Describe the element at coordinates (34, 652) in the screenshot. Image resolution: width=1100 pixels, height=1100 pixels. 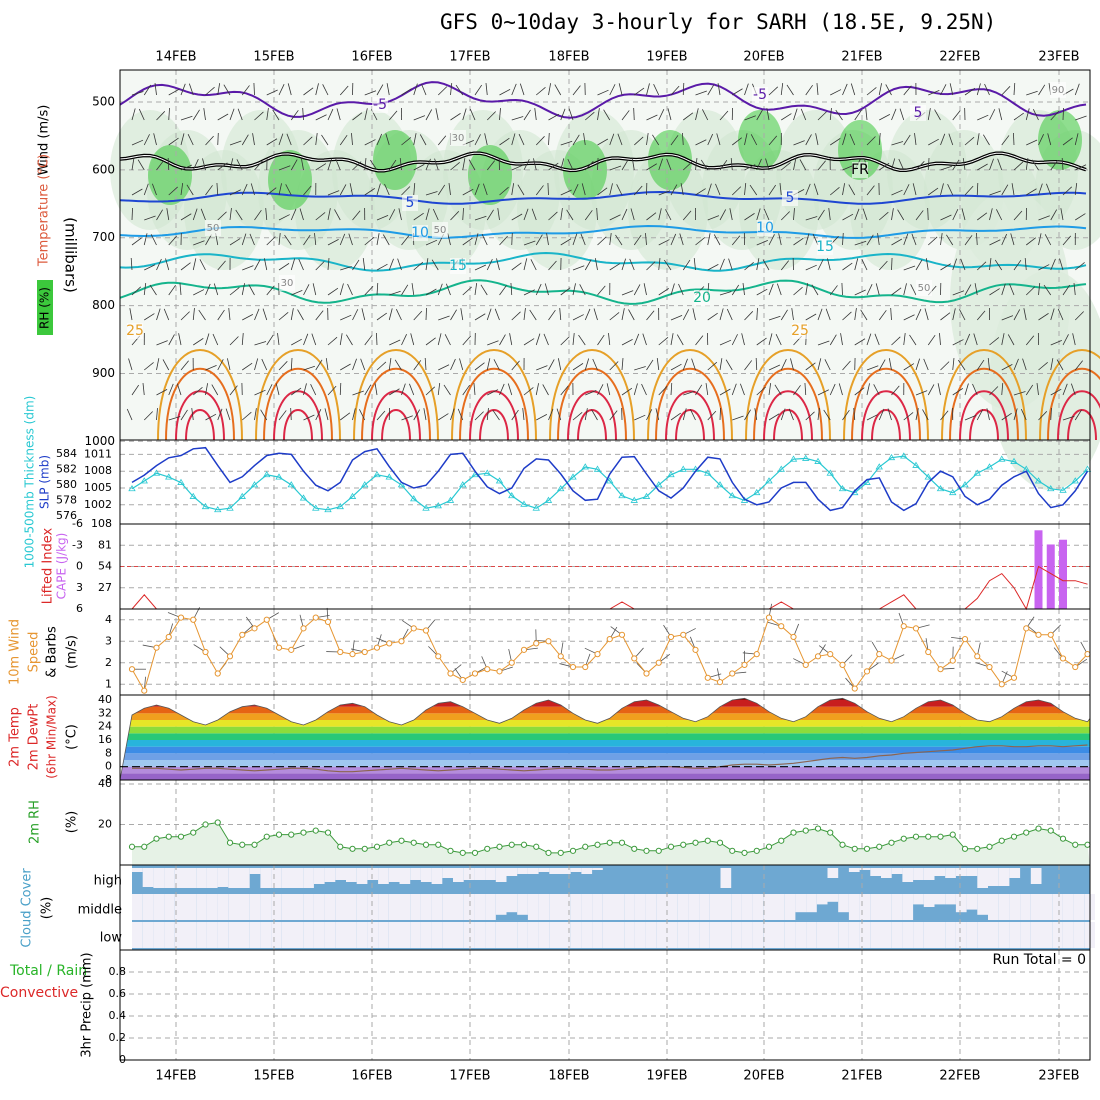
I see `ylabel-wind-speed: Speed` at that location.